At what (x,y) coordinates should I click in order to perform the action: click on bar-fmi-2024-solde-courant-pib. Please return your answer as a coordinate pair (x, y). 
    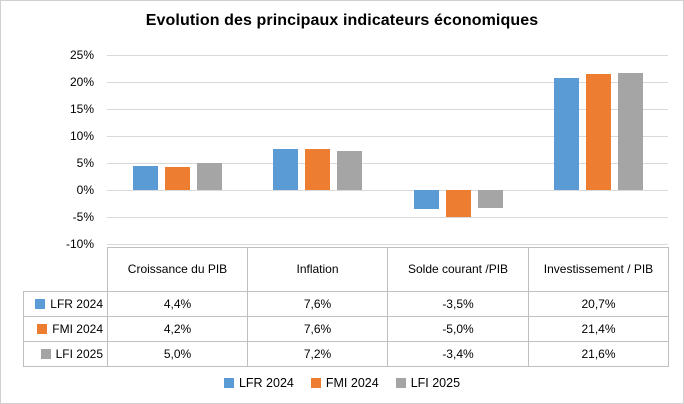
    Looking at the image, I should click on (458, 203).